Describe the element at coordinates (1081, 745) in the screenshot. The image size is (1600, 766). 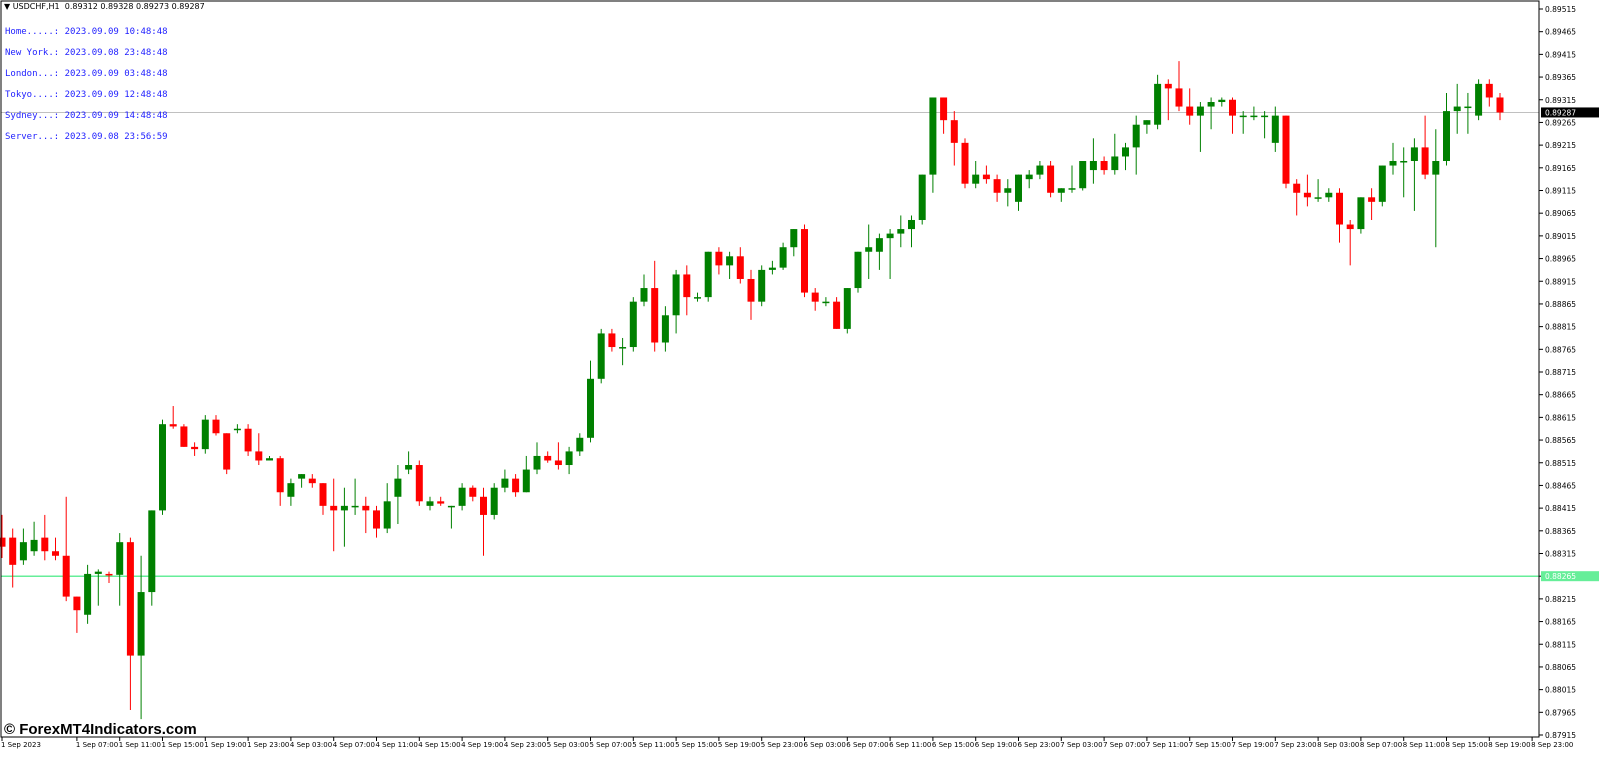
I see `time-tick-label: 7 Sep 03:00` at that location.